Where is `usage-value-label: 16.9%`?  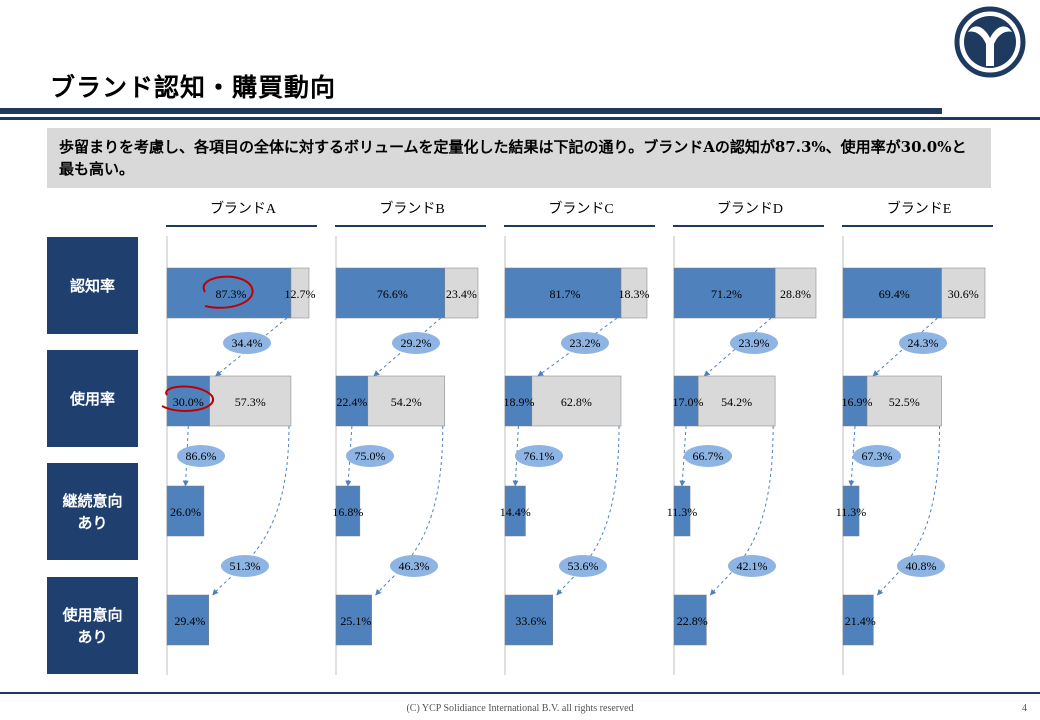
usage-value-label: 16.9% is located at coordinates (857, 402).